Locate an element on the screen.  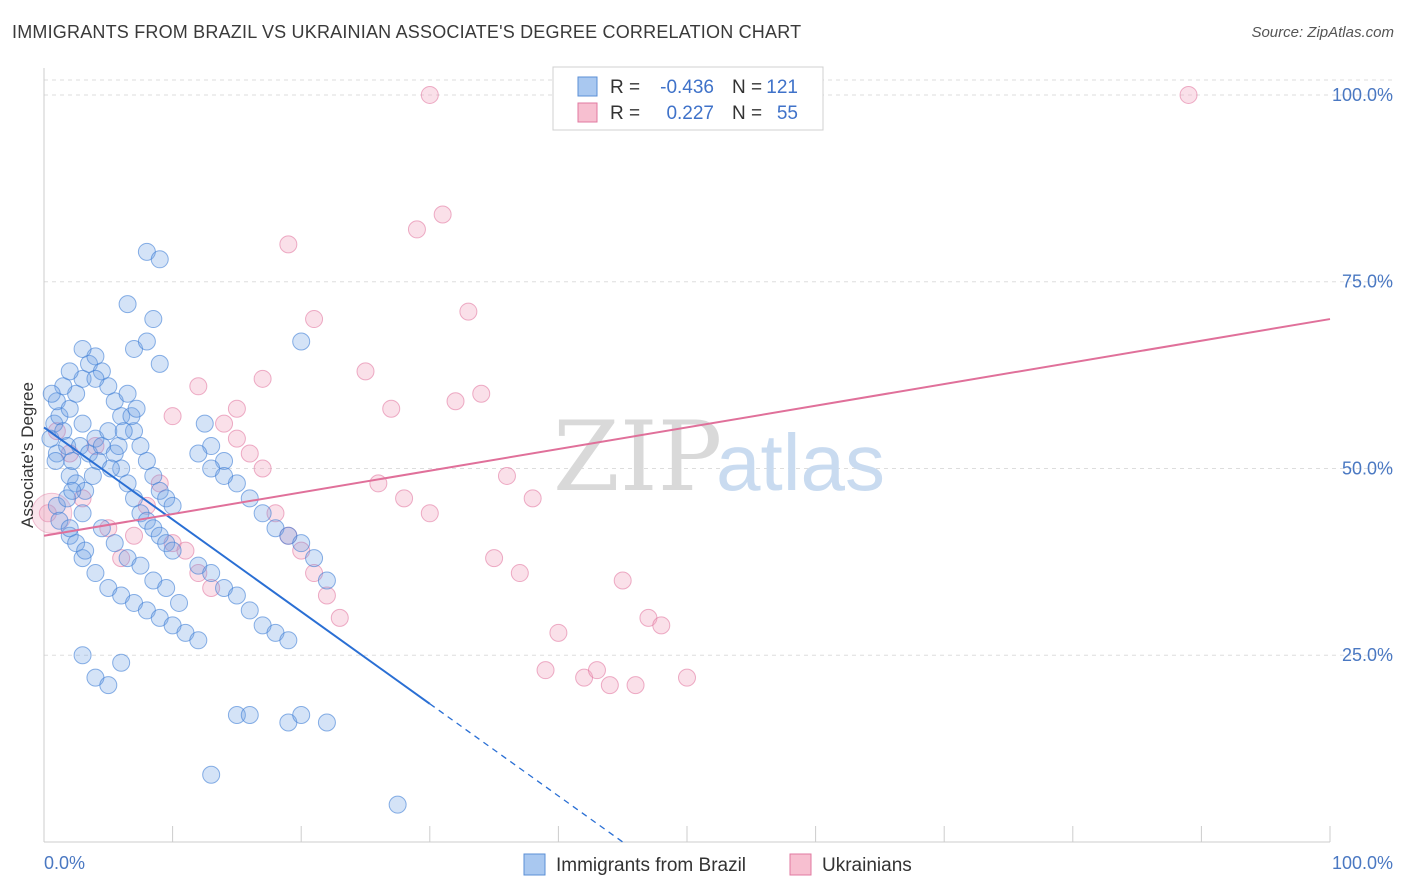
watermark-zip: ZIP is located at coordinates (637, 457).